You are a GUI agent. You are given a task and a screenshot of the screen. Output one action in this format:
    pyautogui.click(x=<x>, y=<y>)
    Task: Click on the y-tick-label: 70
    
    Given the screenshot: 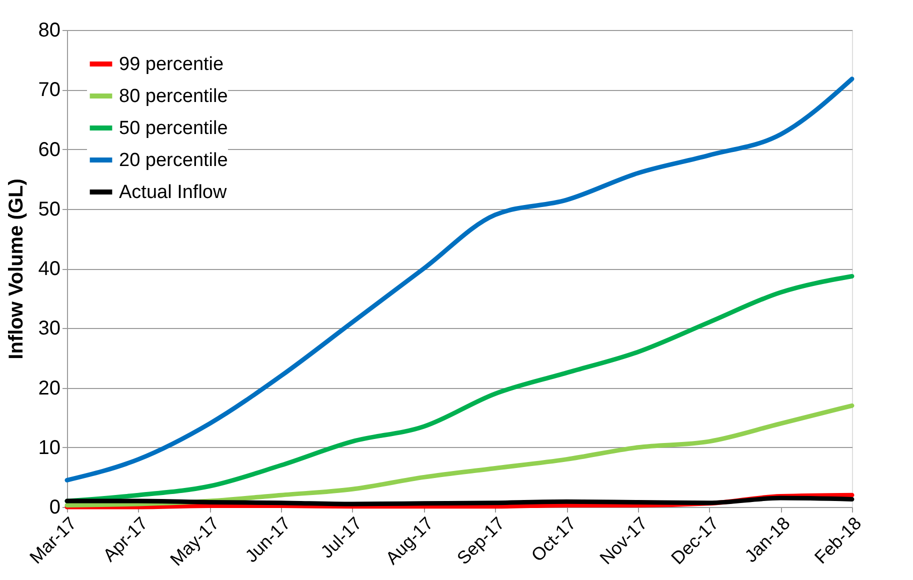 What is the action you would take?
    pyautogui.click(x=49, y=90)
    